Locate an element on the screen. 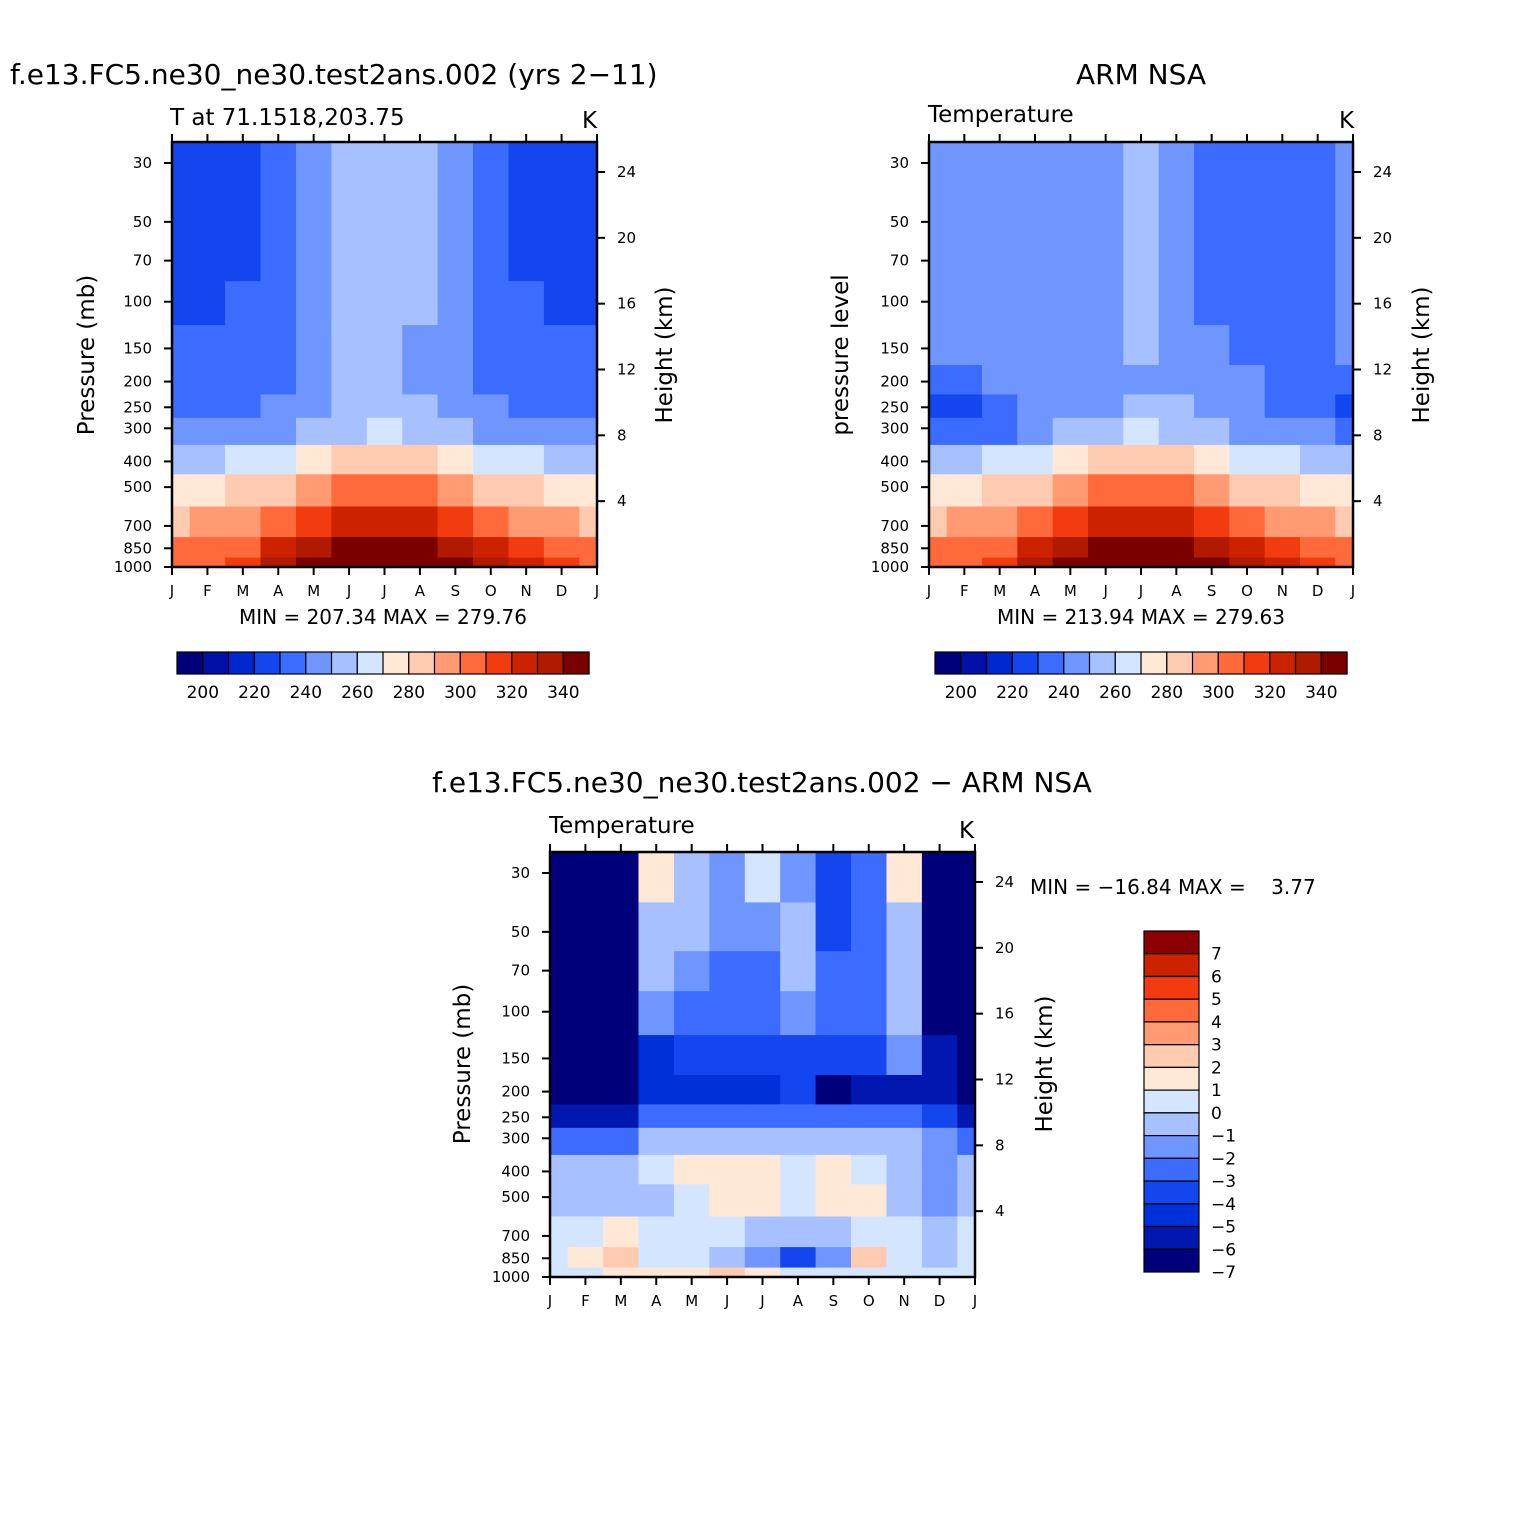 The image size is (1525, 1525). x-tick-label: N is located at coordinates (526, 591).